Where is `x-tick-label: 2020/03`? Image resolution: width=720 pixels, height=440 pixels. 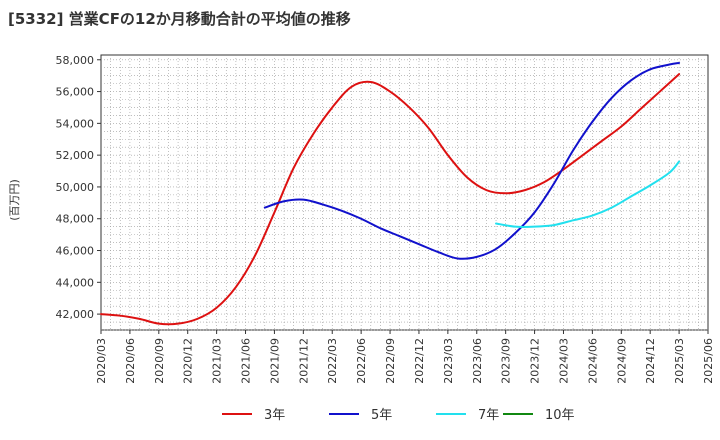
x-tick-label: 2020/03 is located at coordinates (101, 361).